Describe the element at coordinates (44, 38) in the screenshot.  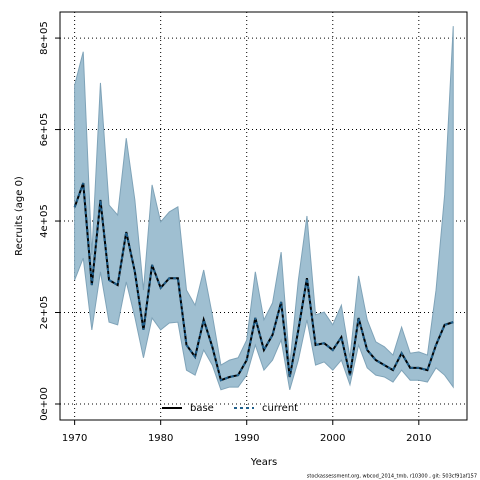
I see `y-tick-label: 8e+05` at that location.